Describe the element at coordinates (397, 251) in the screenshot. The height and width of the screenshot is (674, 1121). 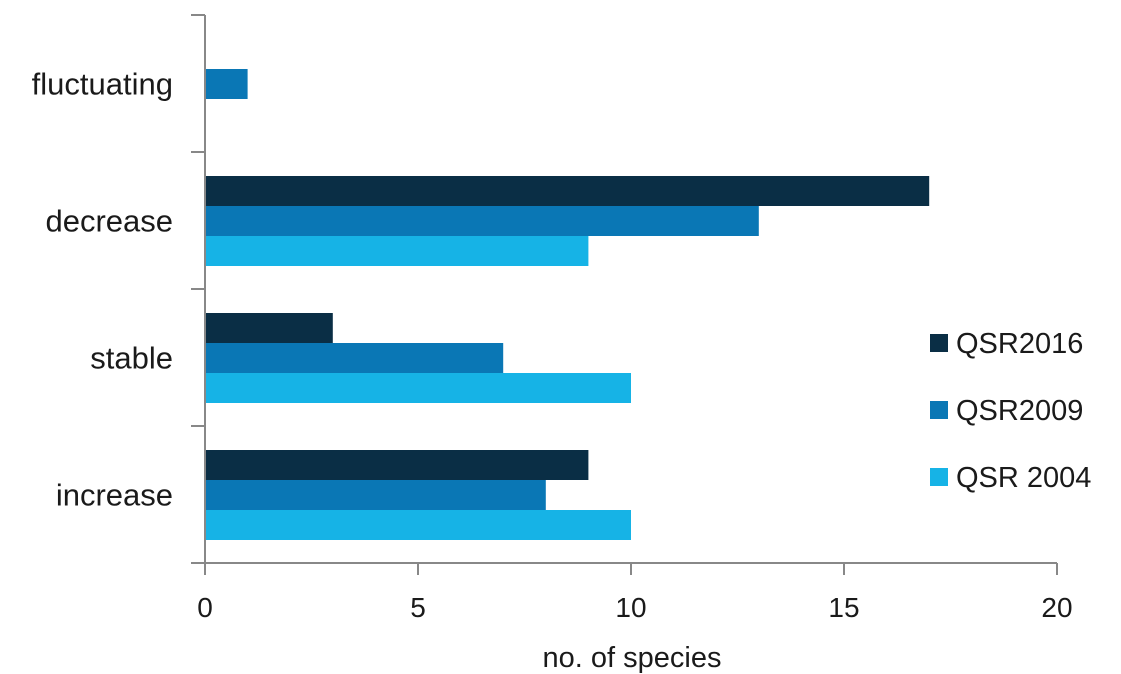
I see `bar-decrease-qsr2004` at that location.